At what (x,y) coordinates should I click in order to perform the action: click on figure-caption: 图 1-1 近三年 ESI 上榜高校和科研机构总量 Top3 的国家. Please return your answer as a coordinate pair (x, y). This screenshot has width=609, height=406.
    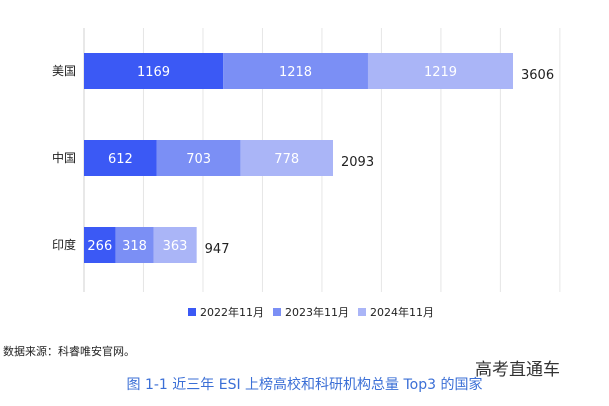
    Looking at the image, I should click on (304, 385).